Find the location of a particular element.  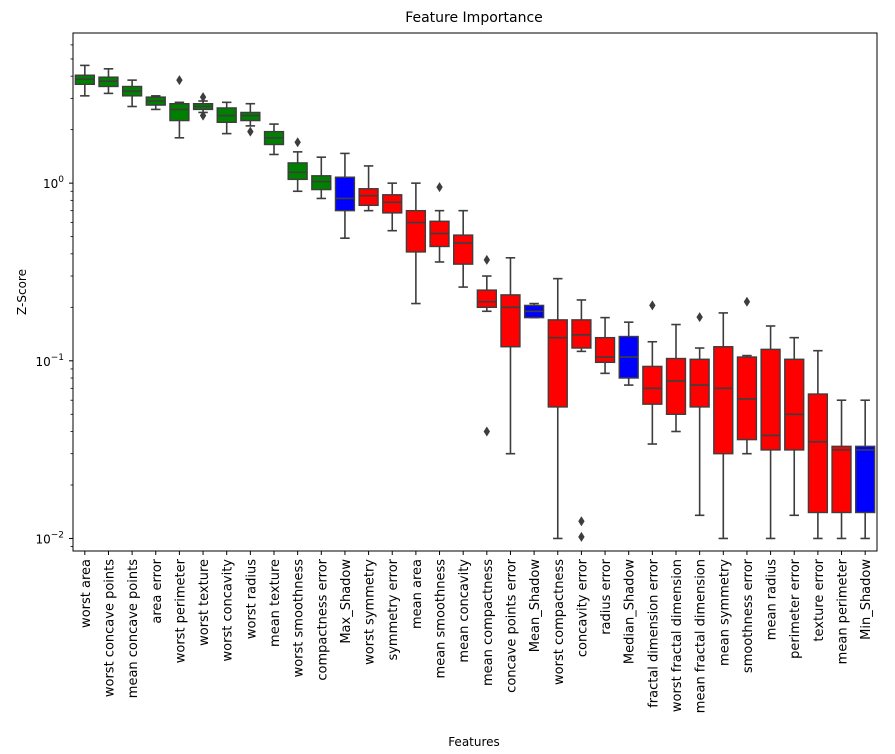

x-tick-label: worst fractal dimension is located at coordinates (677, 635).